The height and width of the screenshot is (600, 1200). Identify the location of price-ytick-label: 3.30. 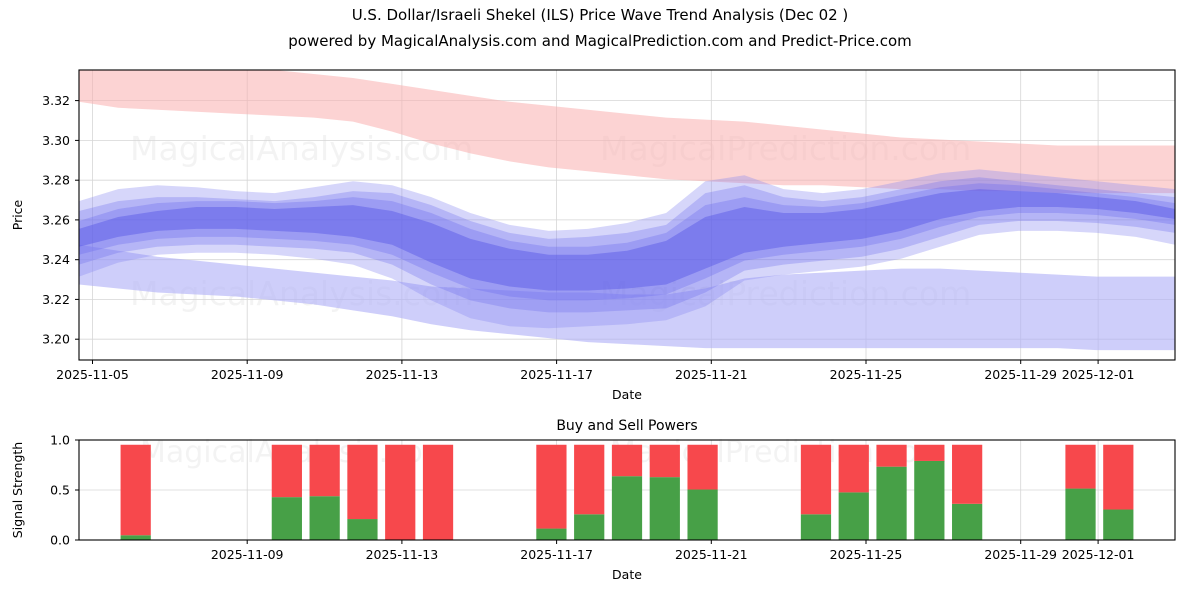
(56, 140).